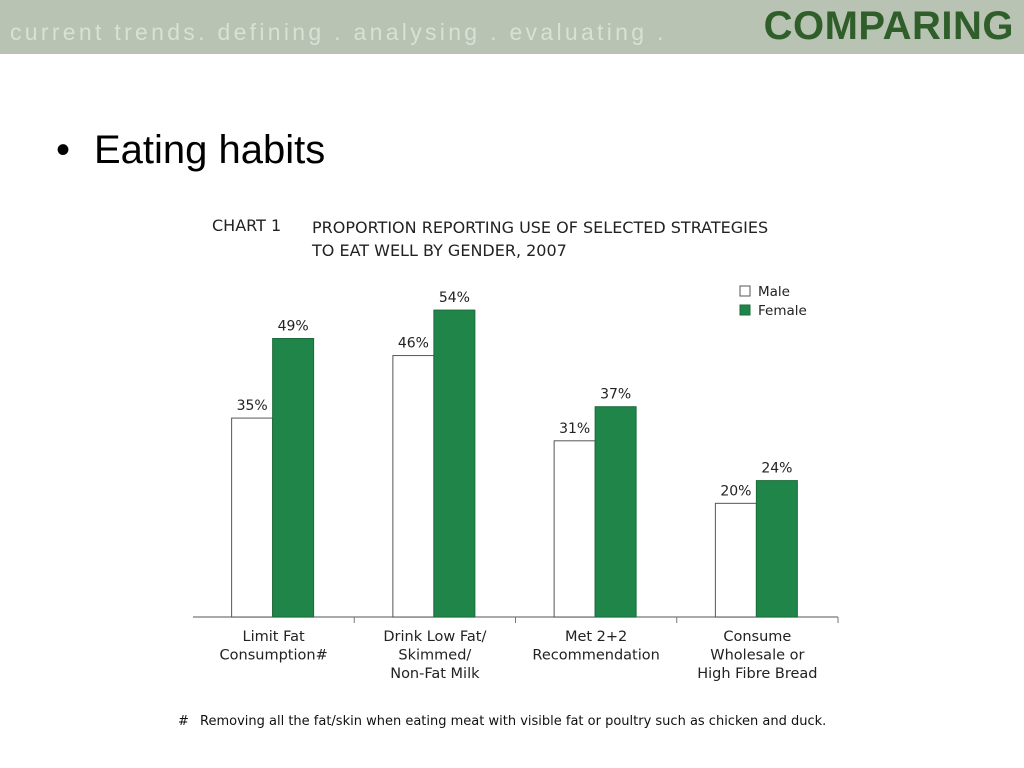  I want to click on data-label: 31%, so click(574, 429).